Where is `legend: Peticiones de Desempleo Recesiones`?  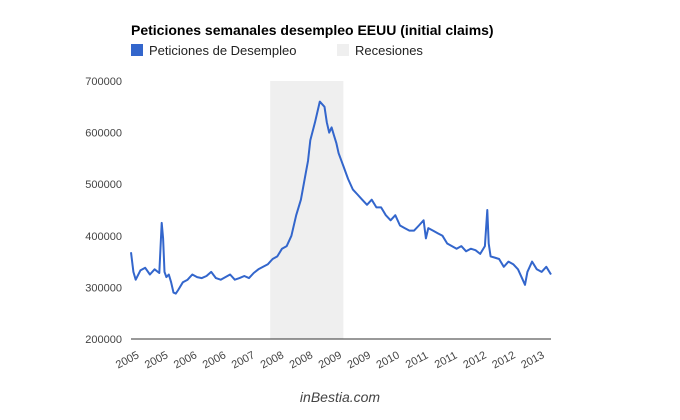
legend: Peticiones de Desempleo Recesiones is located at coordinates (277, 50).